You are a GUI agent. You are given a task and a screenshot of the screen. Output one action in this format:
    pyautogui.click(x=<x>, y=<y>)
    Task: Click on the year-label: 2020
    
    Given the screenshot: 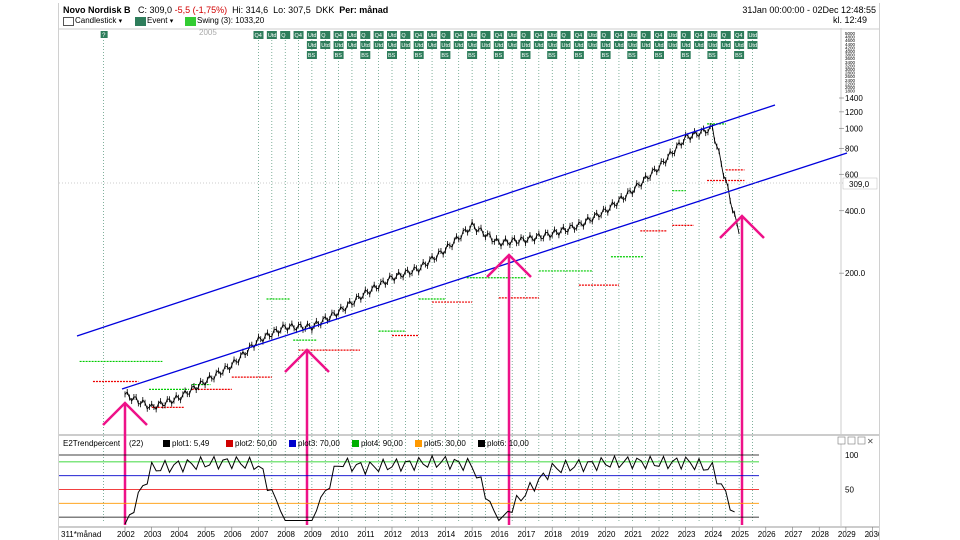 What is the action you would take?
    pyautogui.click(x=607, y=534)
    